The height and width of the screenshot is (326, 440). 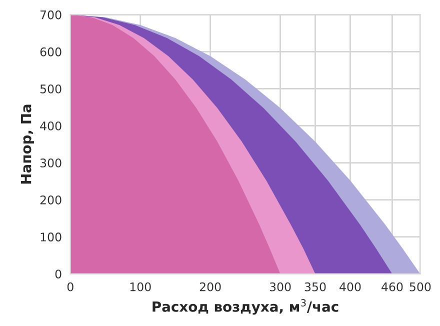 What do you see at coordinates (210, 287) in the screenshot?
I see `x-tick-label: 200` at bounding box center [210, 287].